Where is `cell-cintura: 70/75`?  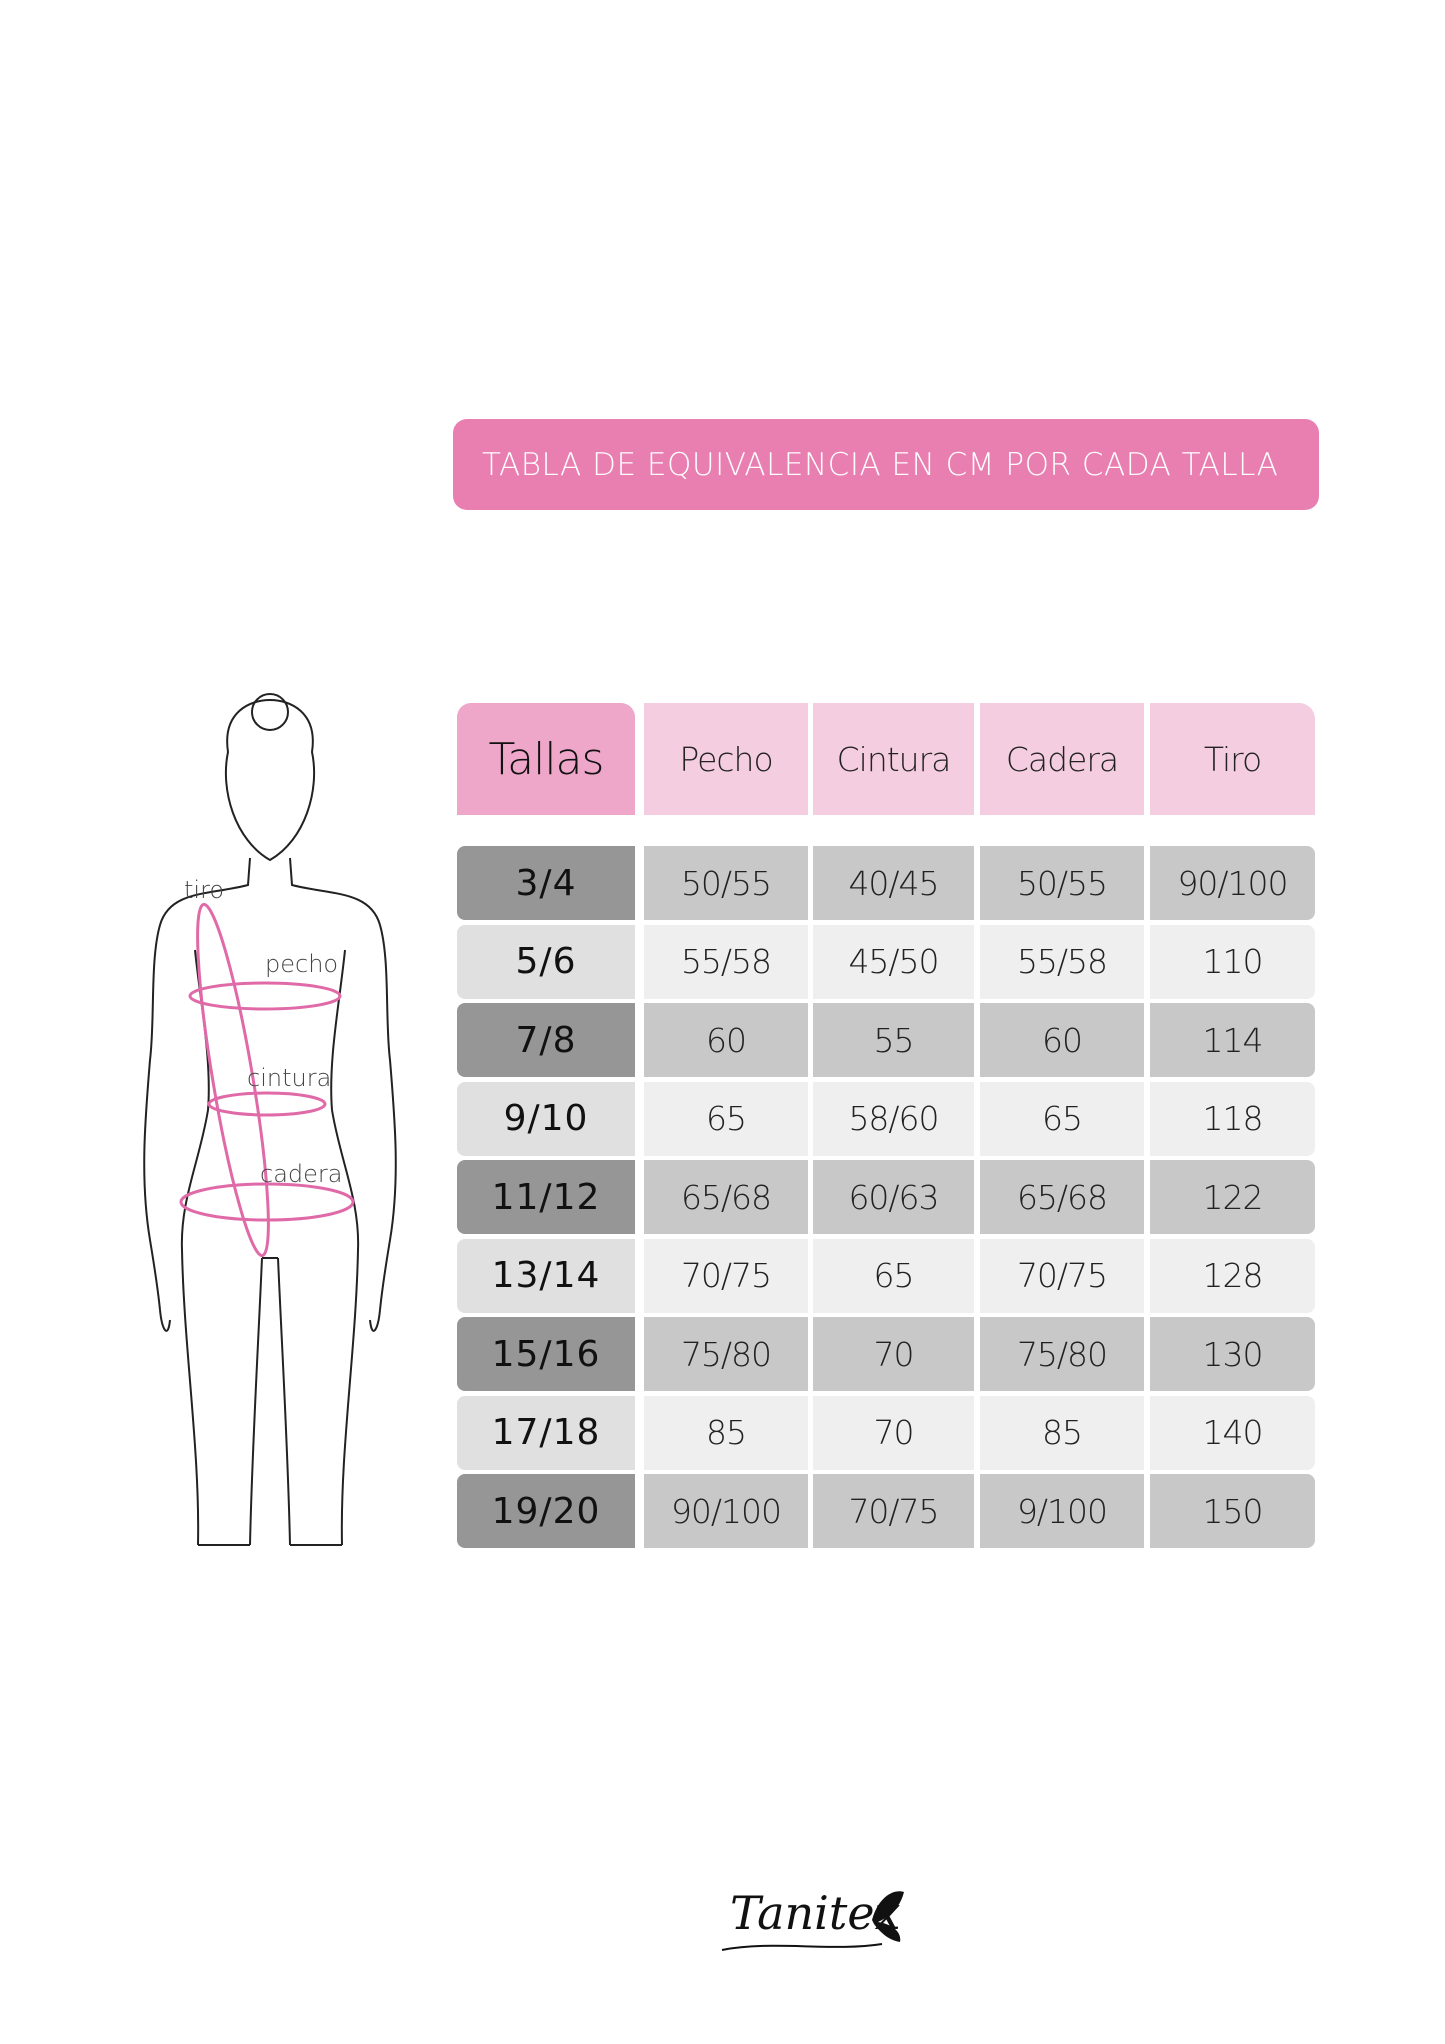
cell-cintura: 70/75 is located at coordinates (893, 1511).